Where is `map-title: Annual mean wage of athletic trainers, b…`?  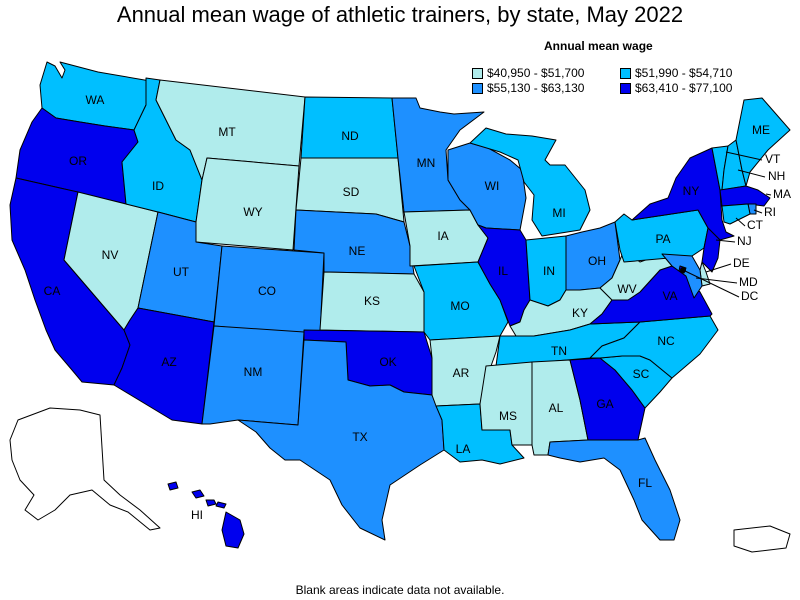 map-title: Annual mean wage of athletic trainers, b… is located at coordinates (400, 14).